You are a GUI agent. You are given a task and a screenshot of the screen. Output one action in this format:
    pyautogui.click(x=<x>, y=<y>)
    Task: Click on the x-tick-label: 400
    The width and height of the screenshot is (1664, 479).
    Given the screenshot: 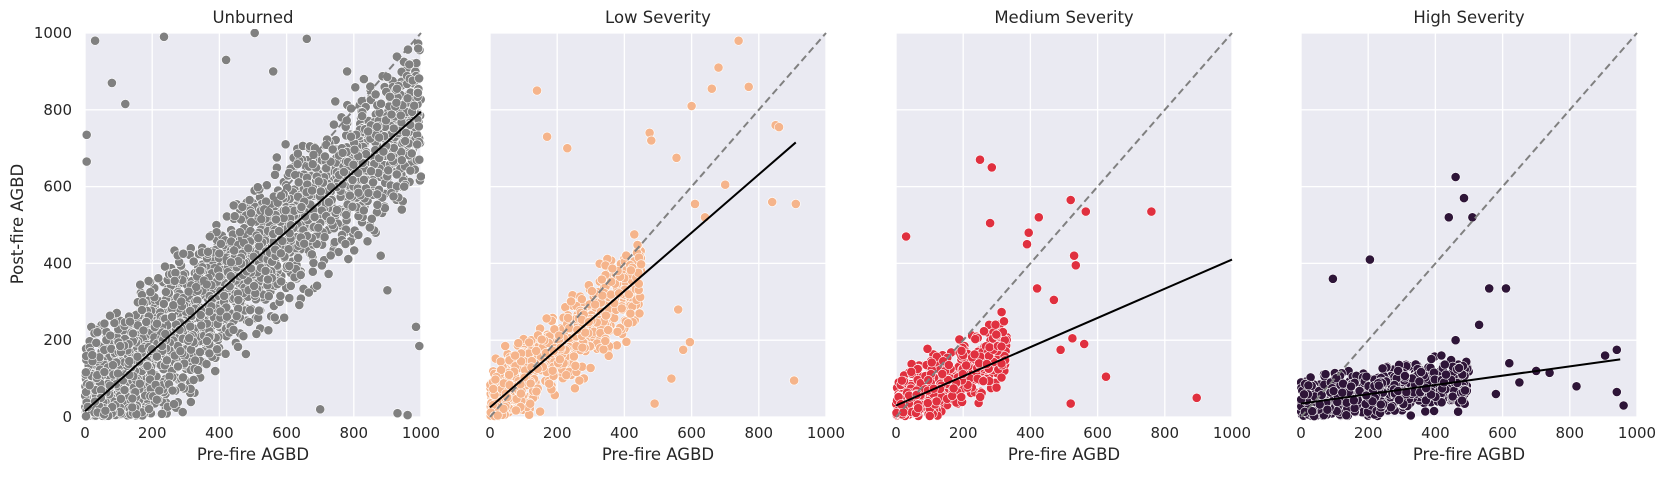 What is the action you would take?
    pyautogui.click(x=1030, y=433)
    